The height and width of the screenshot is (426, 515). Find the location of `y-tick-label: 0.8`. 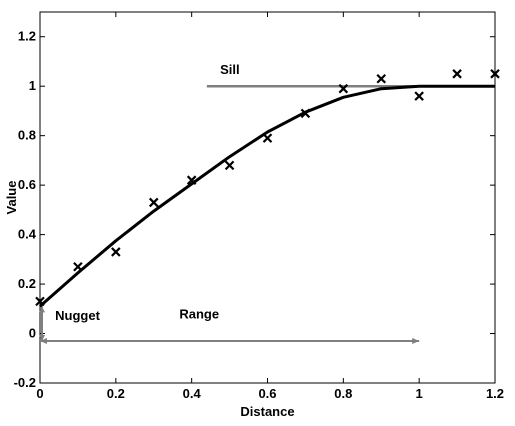

y-tick-label: 0.8 is located at coordinates (27, 135).